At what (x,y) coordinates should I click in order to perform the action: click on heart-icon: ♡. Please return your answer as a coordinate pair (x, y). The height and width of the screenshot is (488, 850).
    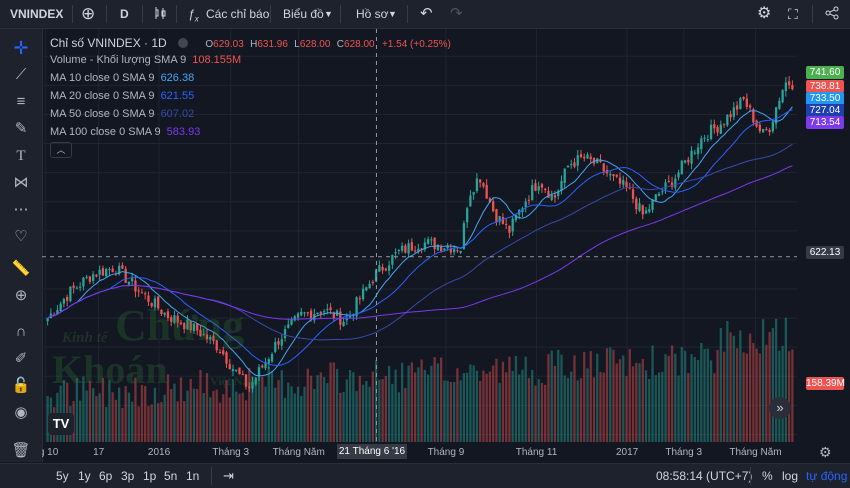
    Looking at the image, I should click on (21, 236).